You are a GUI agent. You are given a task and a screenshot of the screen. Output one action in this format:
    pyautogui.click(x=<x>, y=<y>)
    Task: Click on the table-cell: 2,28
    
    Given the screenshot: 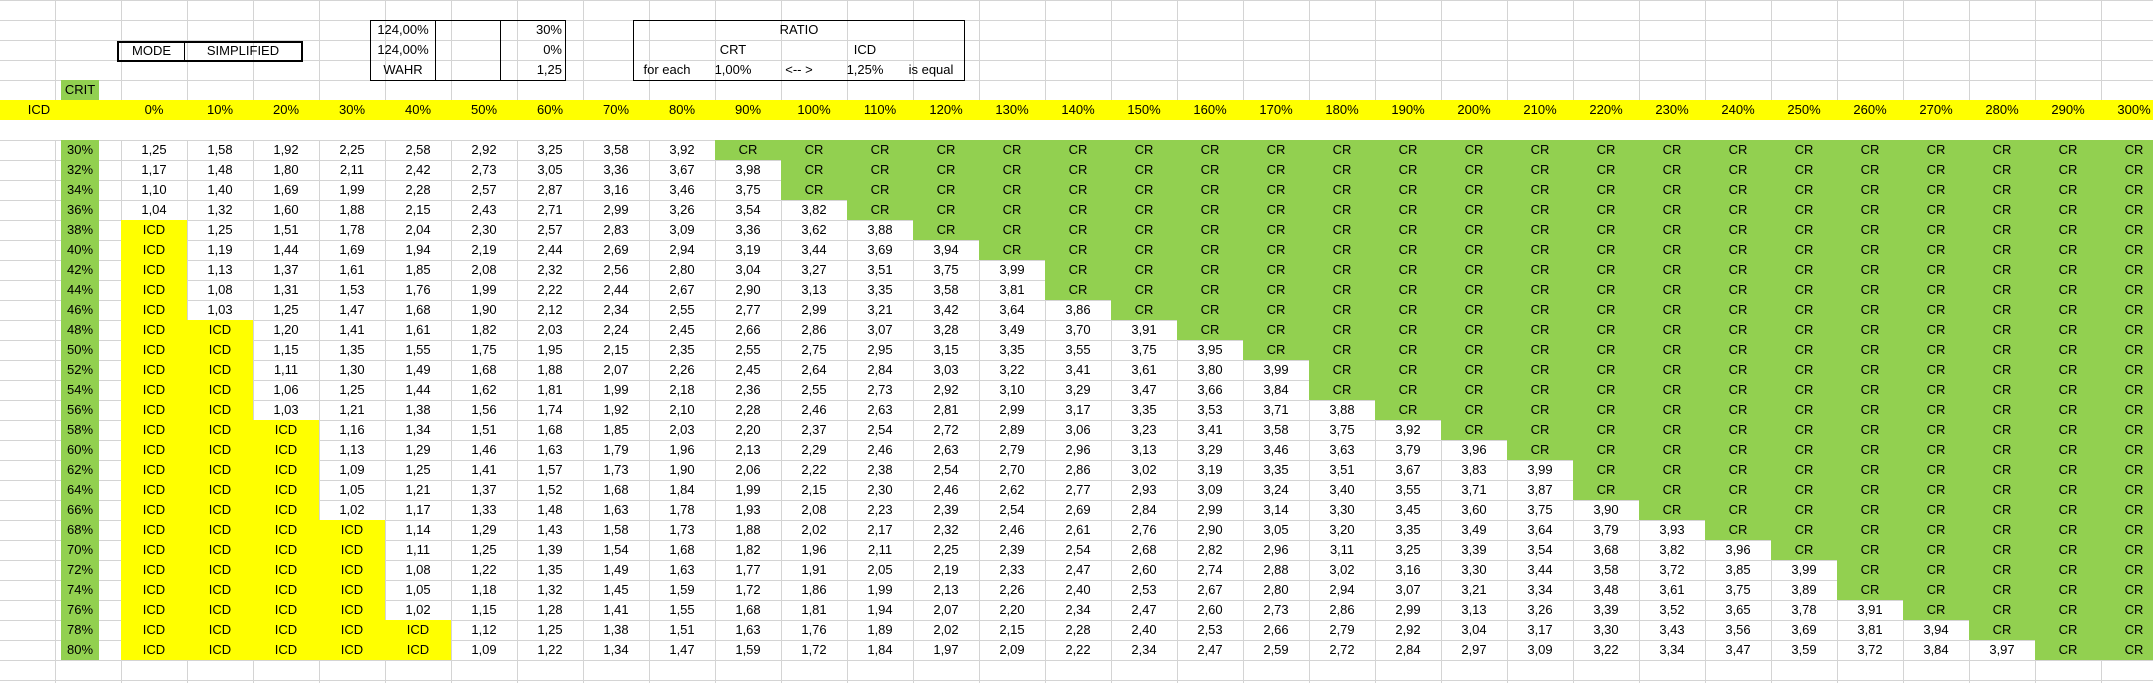 What is the action you would take?
    pyautogui.click(x=748, y=409)
    